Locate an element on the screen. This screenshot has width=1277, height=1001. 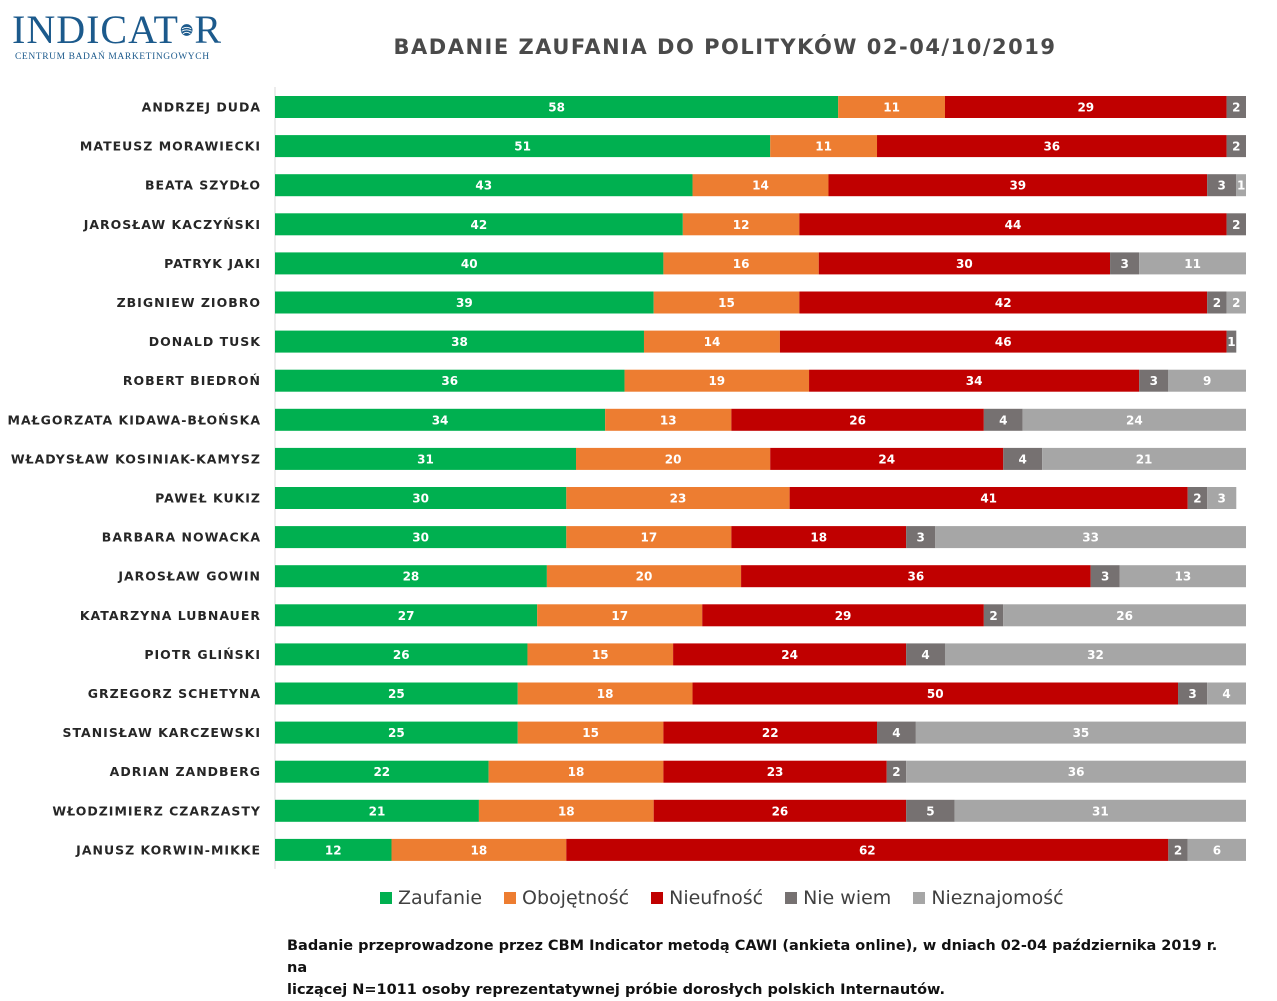
indicator-logo: INDICAT R CENTRUM BADAŃ MARKETINGOWYCH is located at coordinates (117, 36).